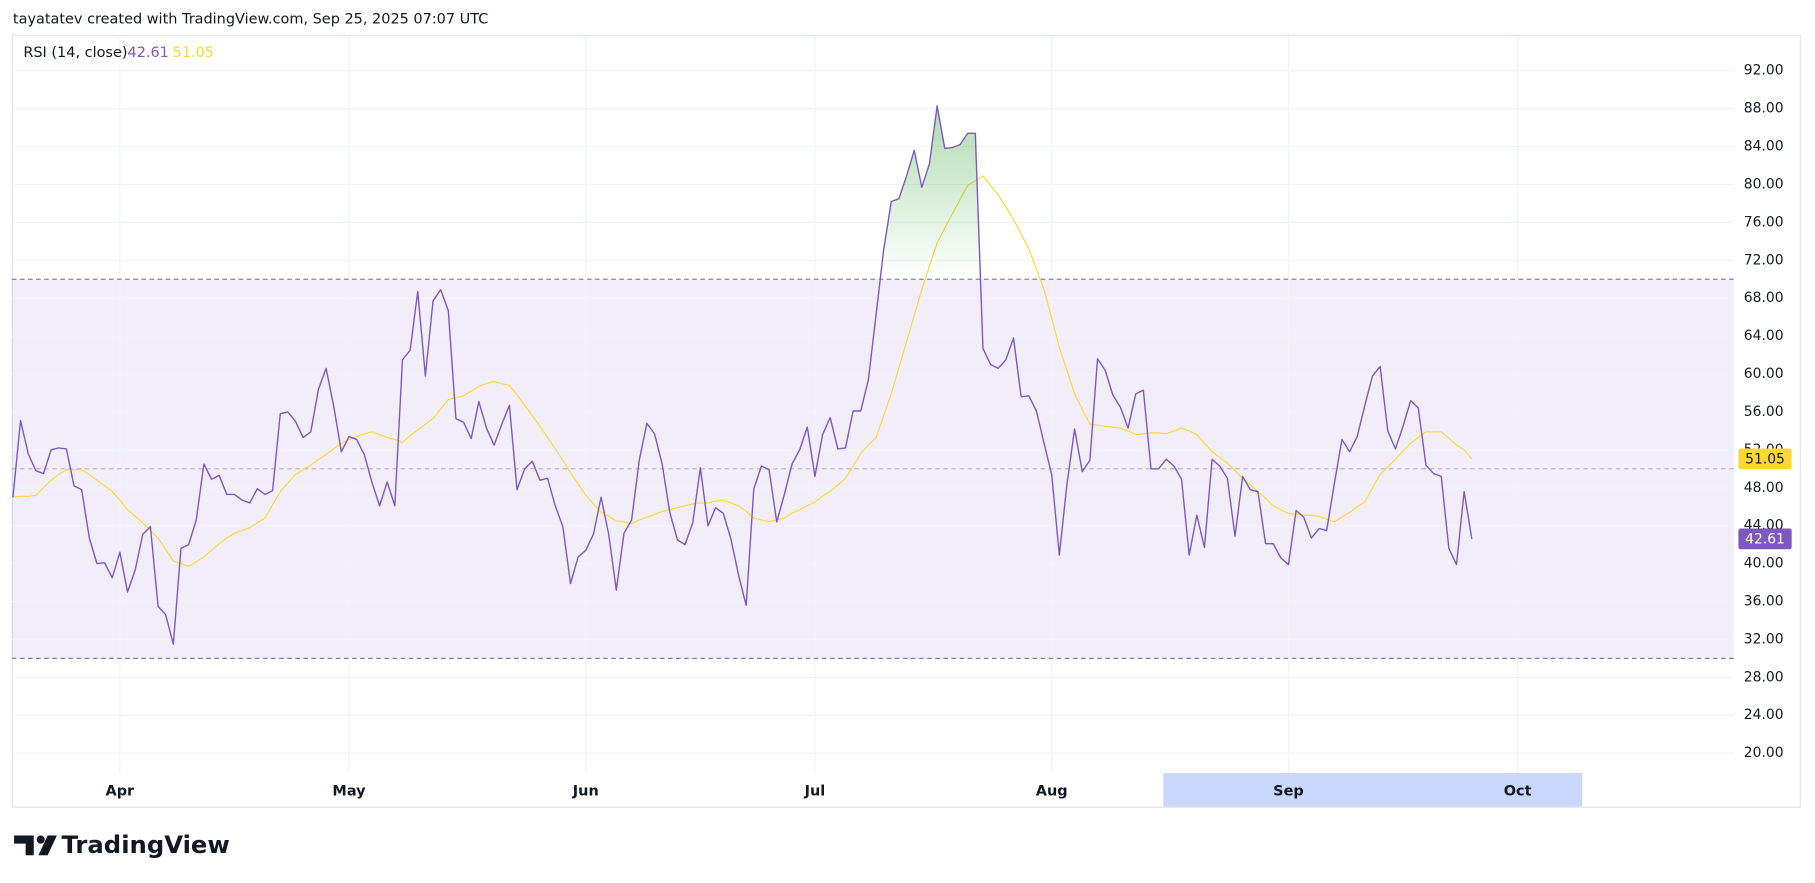 The width and height of the screenshot is (1815, 883). I want to click on y-tick-label: 36.00, so click(1764, 602).